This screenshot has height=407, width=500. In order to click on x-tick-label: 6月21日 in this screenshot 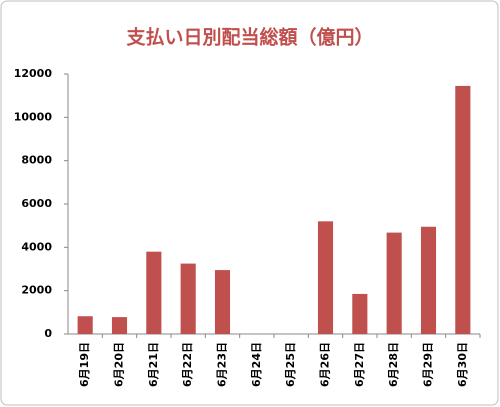, I will do `click(153, 364)`.